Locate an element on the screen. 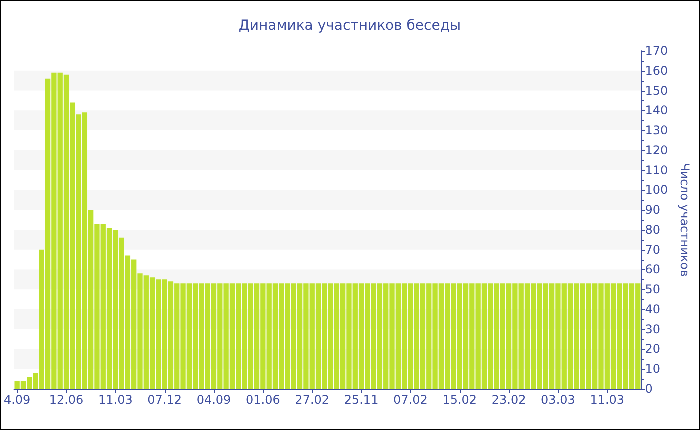 The width and height of the screenshot is (700, 430). y-tick-label: 120 is located at coordinates (656, 150).